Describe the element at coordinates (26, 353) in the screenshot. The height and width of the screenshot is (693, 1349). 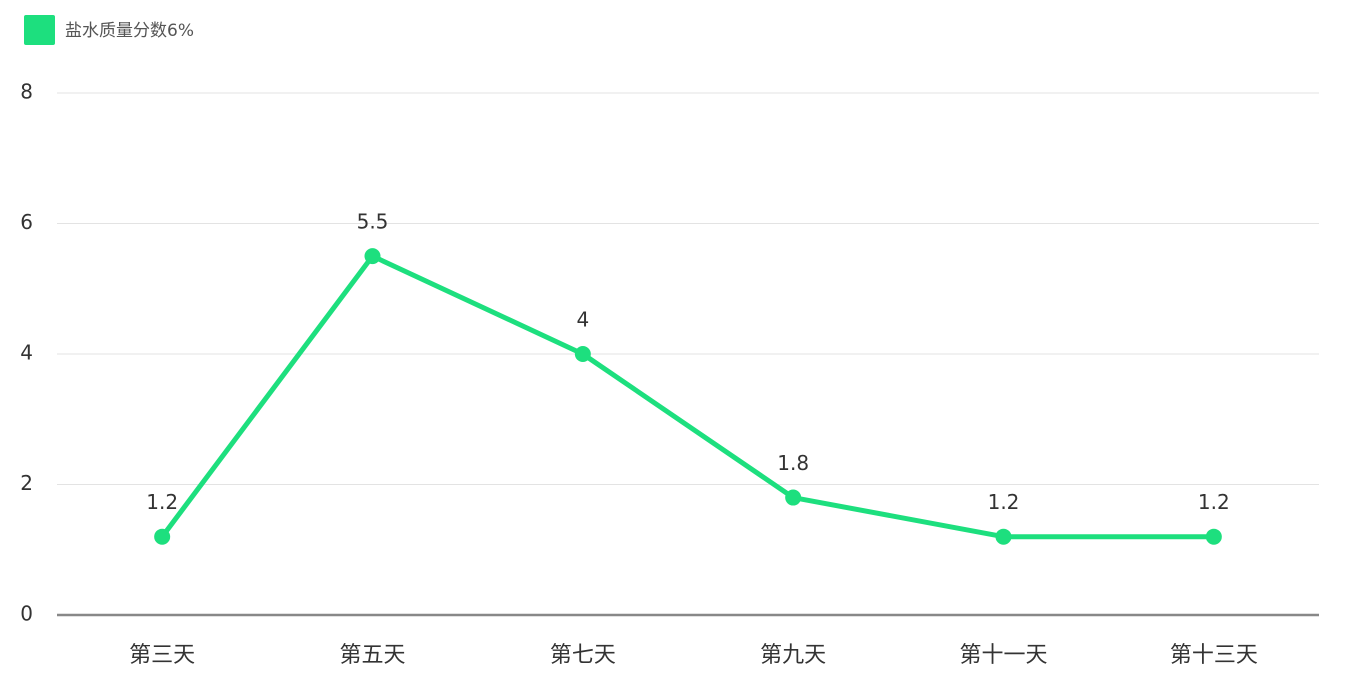
I see `y-tick-label: 4` at that location.